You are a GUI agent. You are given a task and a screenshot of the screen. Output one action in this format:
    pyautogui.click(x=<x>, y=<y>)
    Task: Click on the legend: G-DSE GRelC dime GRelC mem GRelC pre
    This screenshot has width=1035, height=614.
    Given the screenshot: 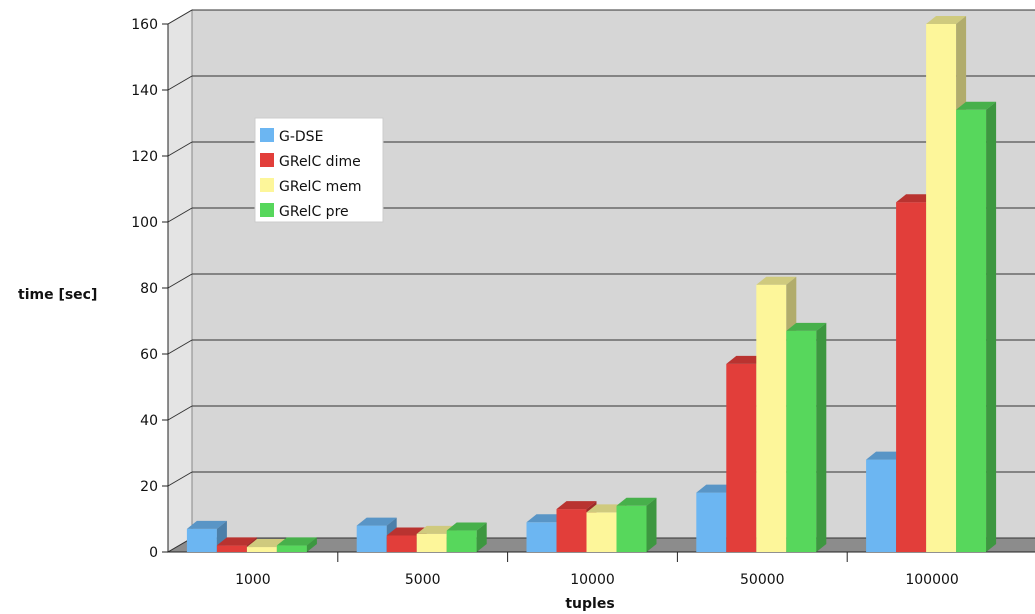 What is the action you would take?
    pyautogui.click(x=319, y=170)
    